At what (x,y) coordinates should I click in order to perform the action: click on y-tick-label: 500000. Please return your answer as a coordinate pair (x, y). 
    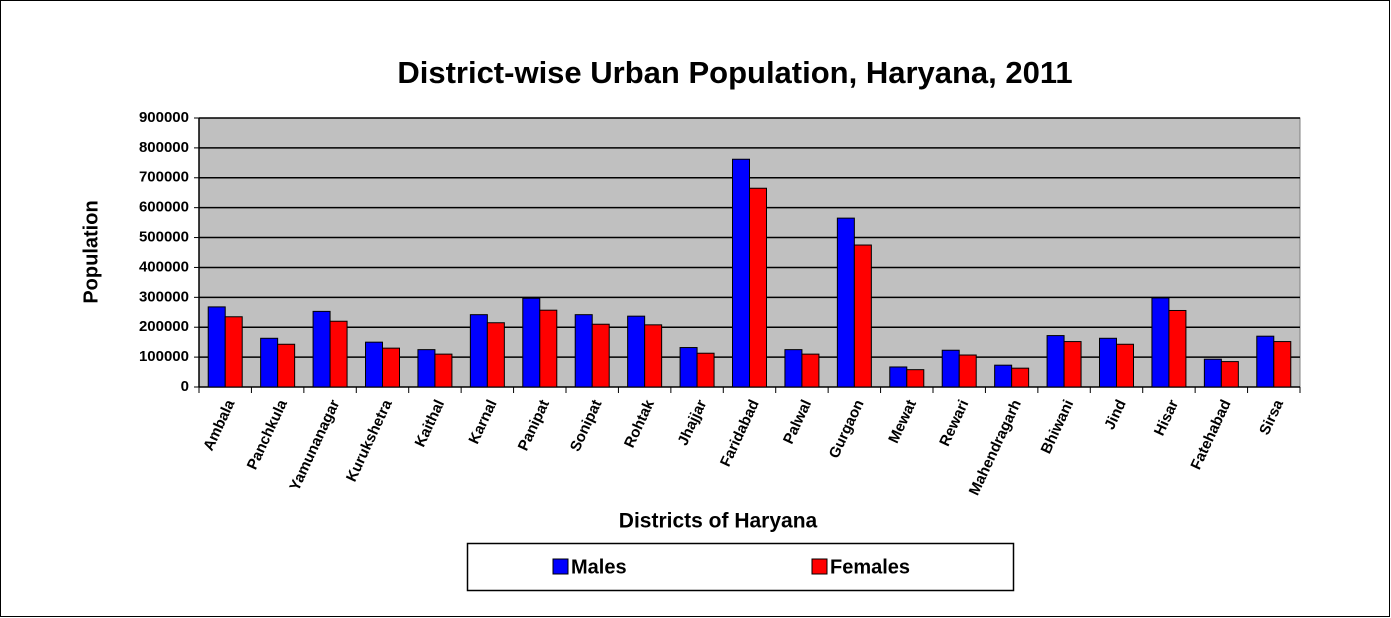
    Looking at the image, I should click on (164, 237).